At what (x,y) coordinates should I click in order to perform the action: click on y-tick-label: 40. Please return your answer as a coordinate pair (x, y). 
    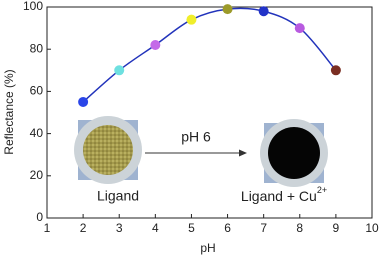
    Looking at the image, I should click on (37, 133).